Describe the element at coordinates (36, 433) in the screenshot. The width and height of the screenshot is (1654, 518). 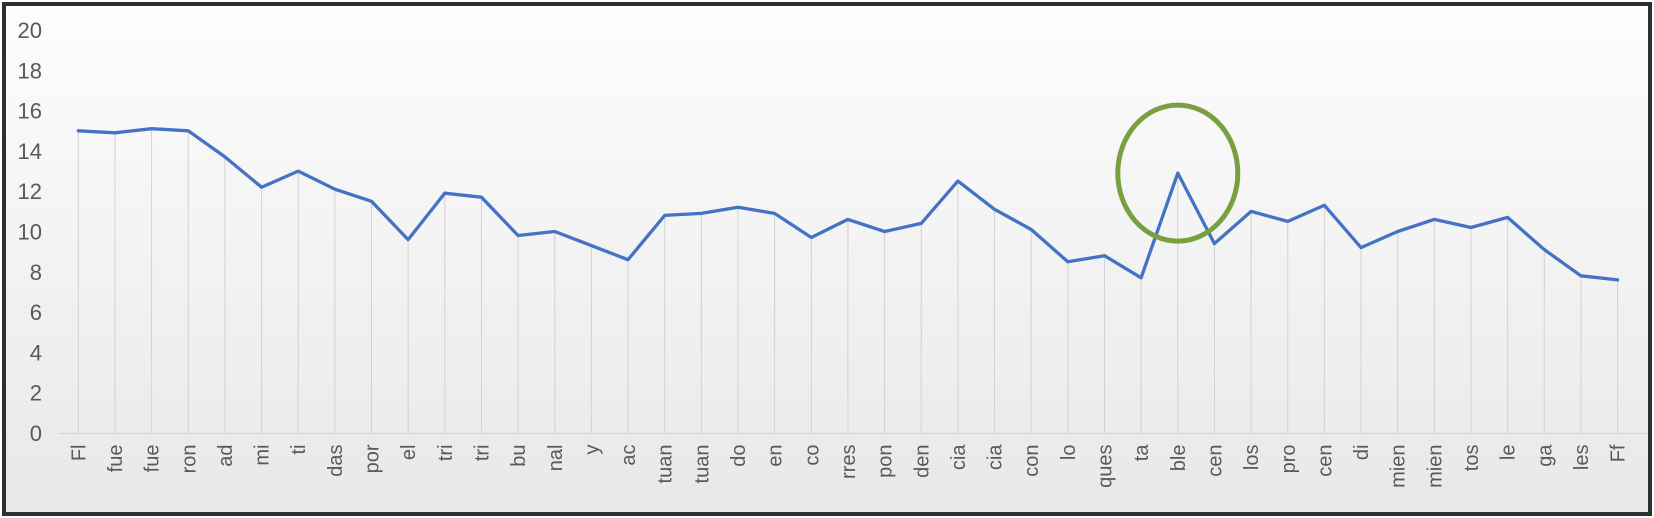
I see `y-tick-label: 0` at that location.